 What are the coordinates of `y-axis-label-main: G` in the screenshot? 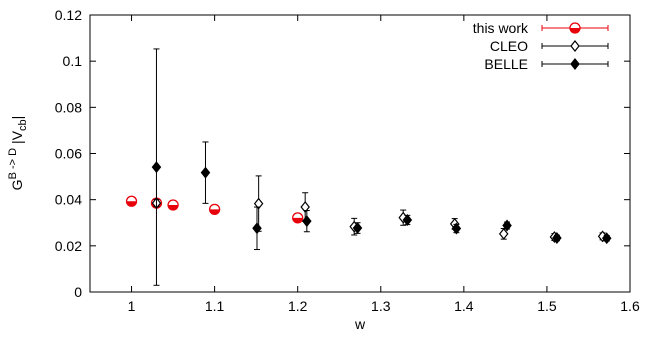 It's located at (17, 184).